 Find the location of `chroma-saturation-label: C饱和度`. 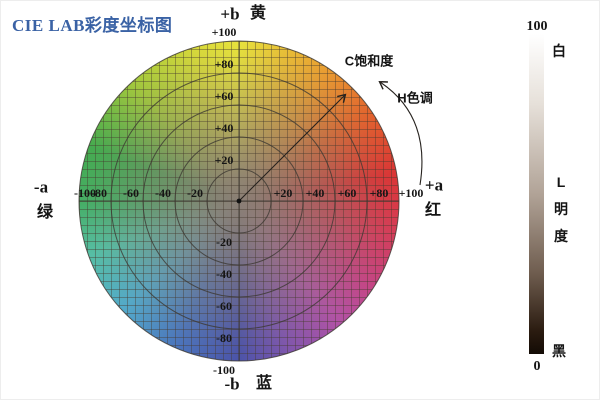

chroma-saturation-label: C饱和度 is located at coordinates (369, 61).